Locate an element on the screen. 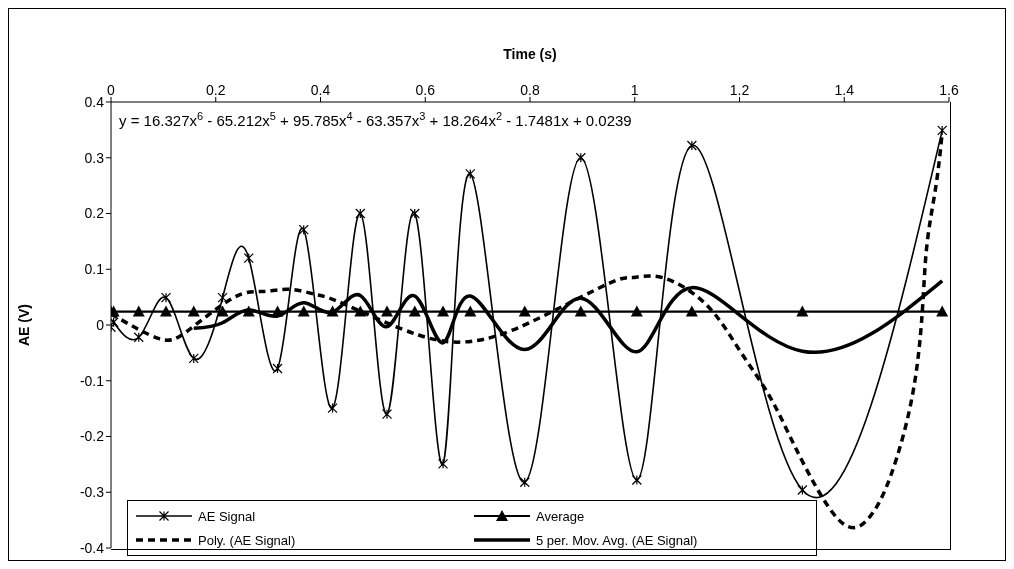  x-axis-title: Time (s) is located at coordinates (530, 53).